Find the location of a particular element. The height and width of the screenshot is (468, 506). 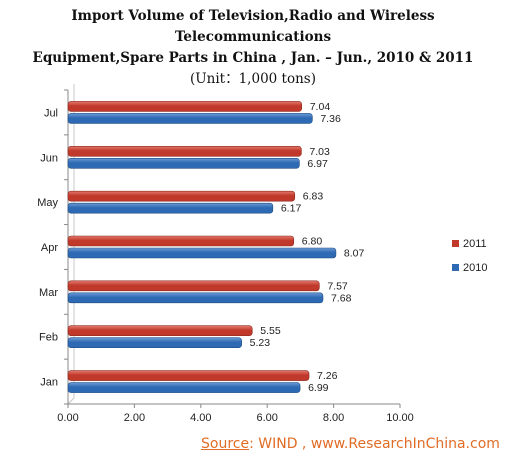

y-tick-label: Apr is located at coordinates (49, 248).